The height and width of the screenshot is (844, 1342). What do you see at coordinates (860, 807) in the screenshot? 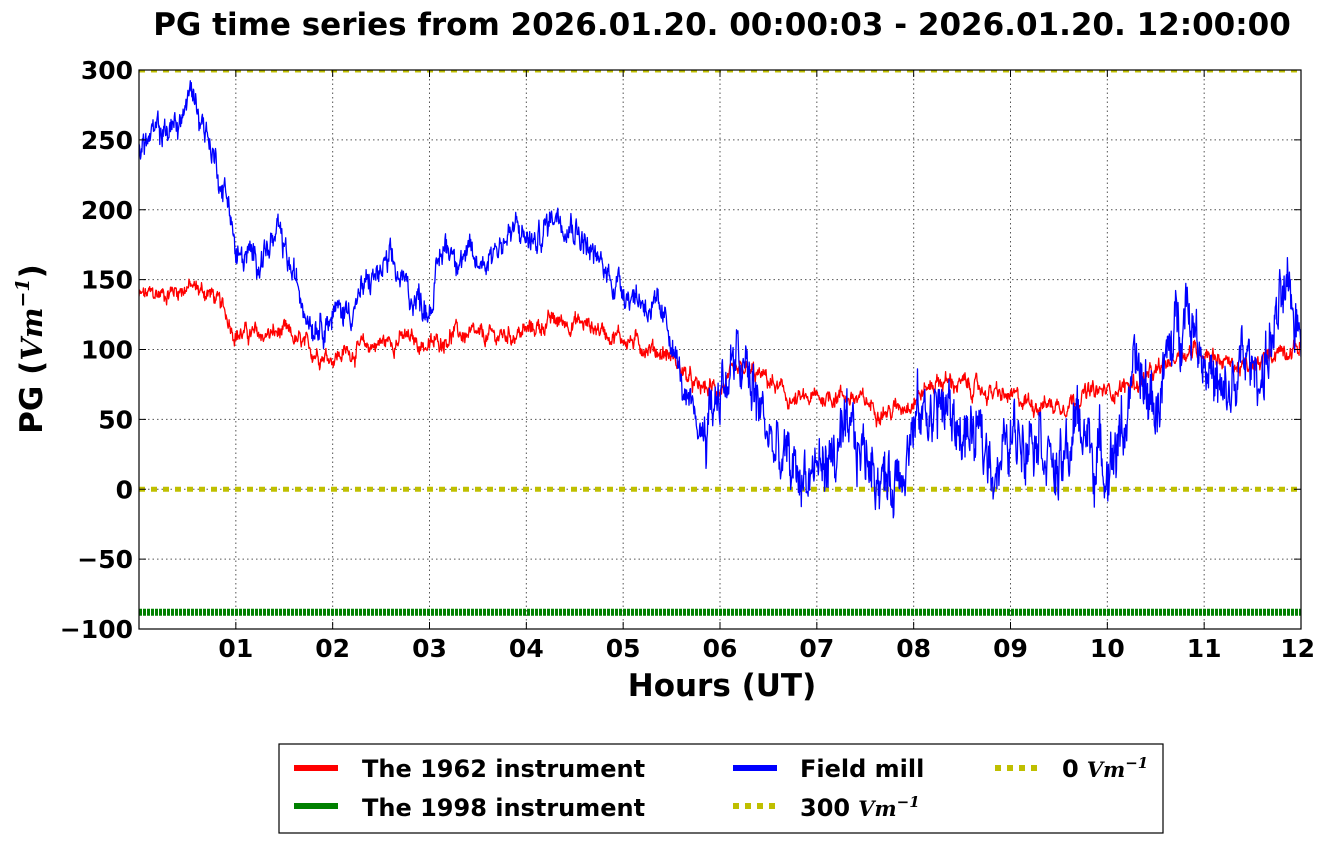
I see `legend-label-300: 300 Vm−1` at bounding box center [860, 807].